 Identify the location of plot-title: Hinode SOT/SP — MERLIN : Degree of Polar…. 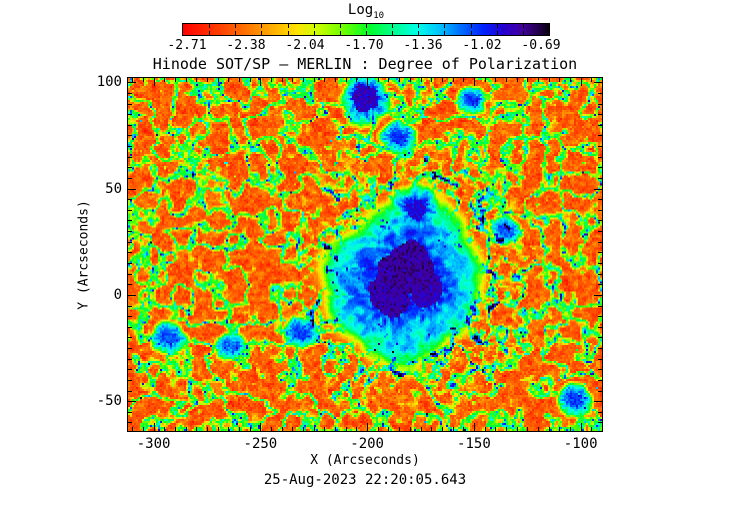
(365, 64).